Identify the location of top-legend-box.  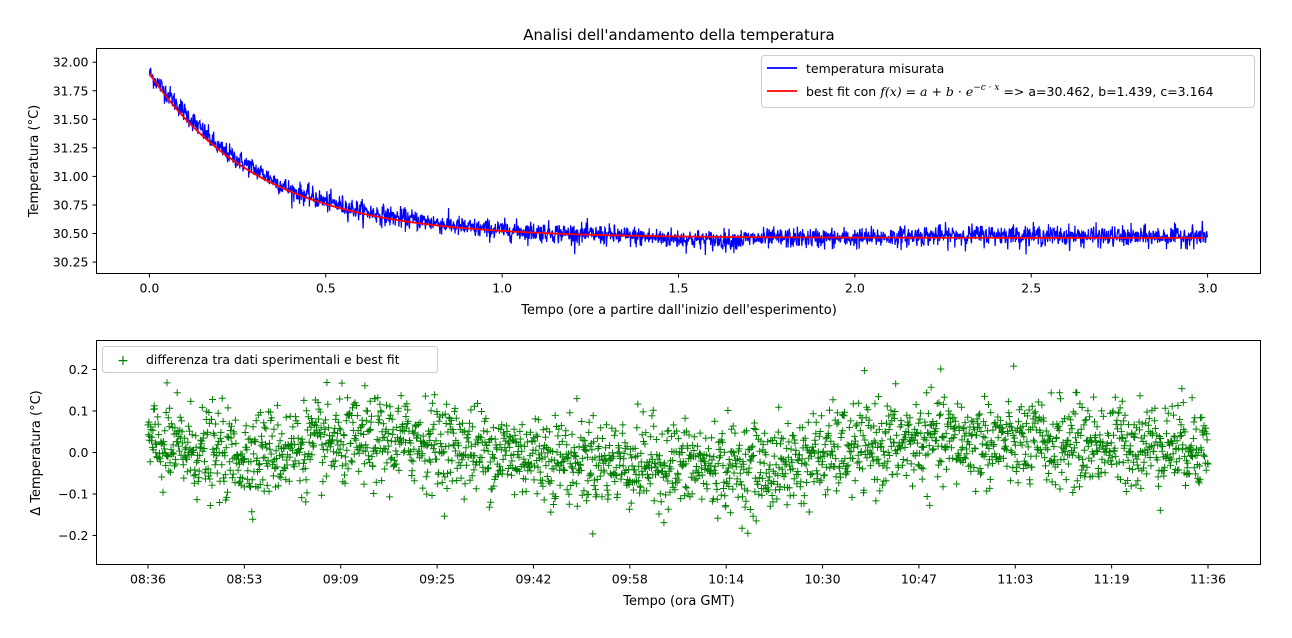
(1008, 81).